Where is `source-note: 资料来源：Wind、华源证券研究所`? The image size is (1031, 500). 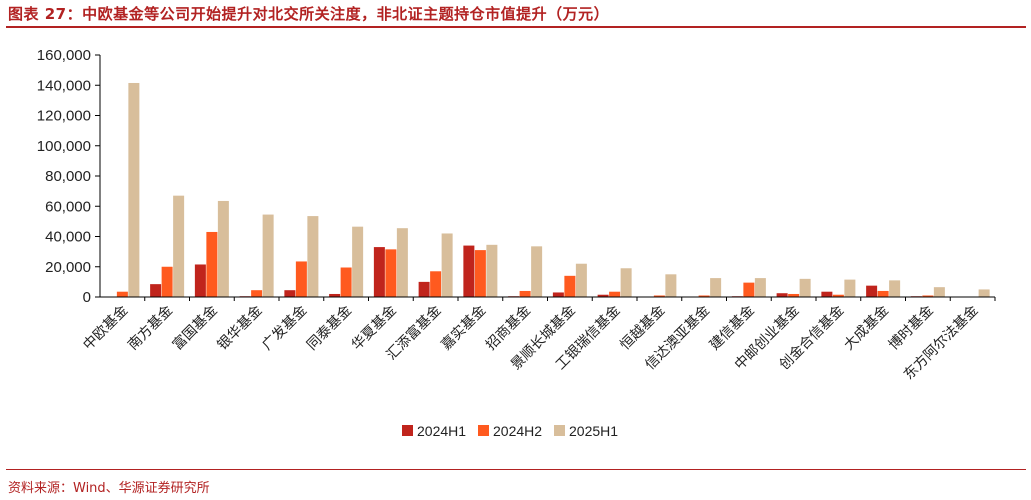 source-note: 资料来源：Wind、华源证券研究所 is located at coordinates (109, 488).